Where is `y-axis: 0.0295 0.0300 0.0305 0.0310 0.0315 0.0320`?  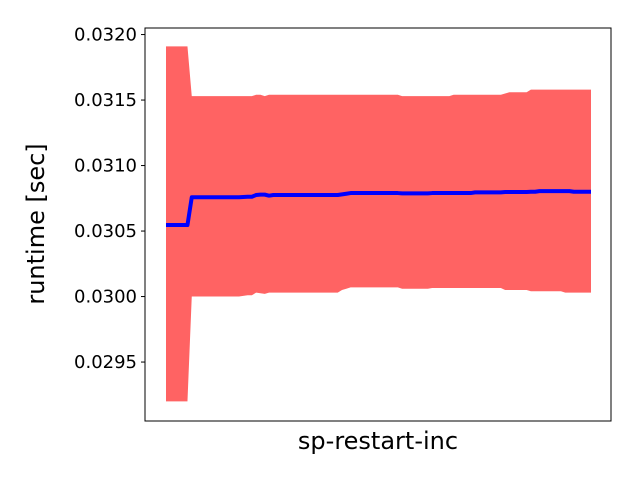
y-axis: 0.0295 0.0300 0.0305 0.0310 0.0315 0.0320 is located at coordinates (109, 199).